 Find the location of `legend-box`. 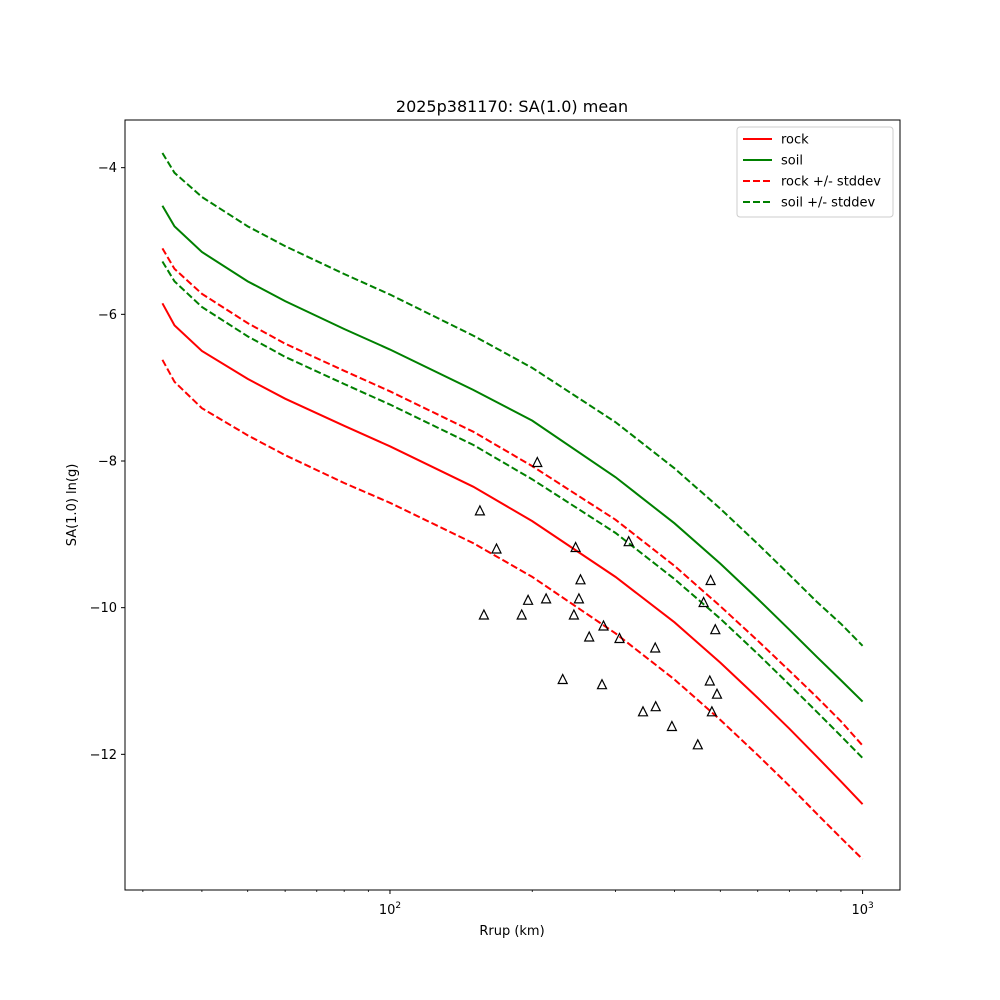

legend-box is located at coordinates (815, 172).